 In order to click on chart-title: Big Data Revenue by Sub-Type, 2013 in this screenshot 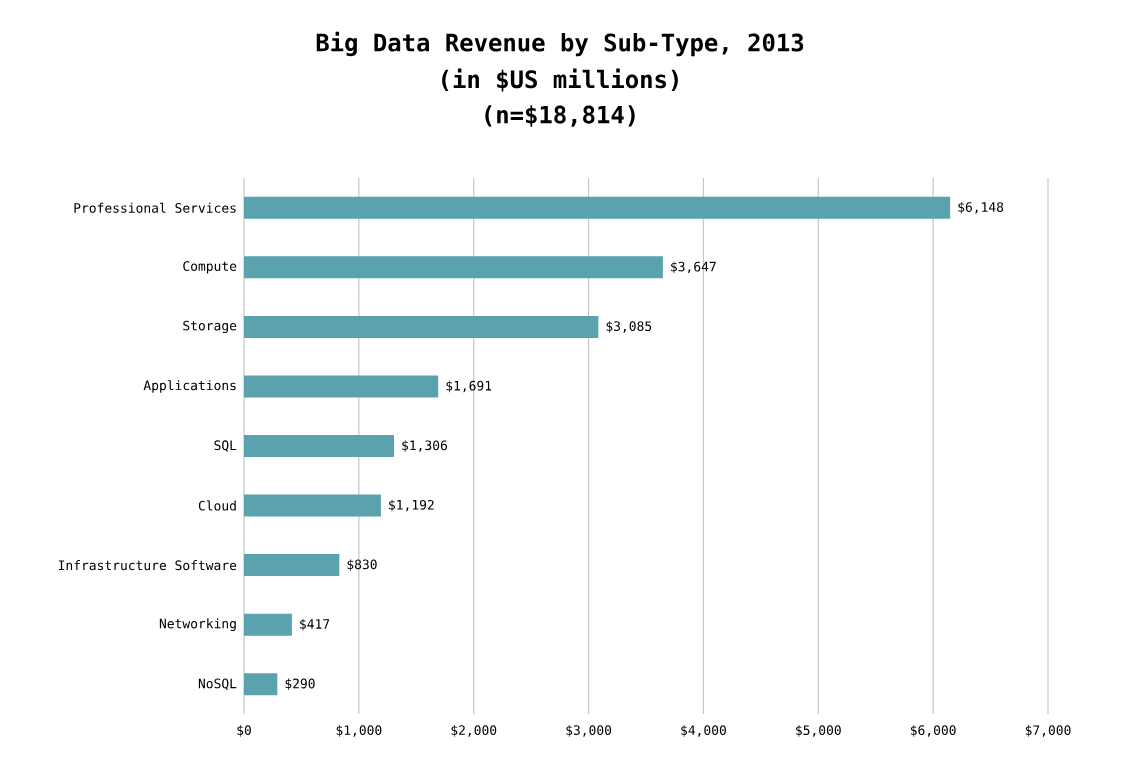, I will do `click(560, 44)`.